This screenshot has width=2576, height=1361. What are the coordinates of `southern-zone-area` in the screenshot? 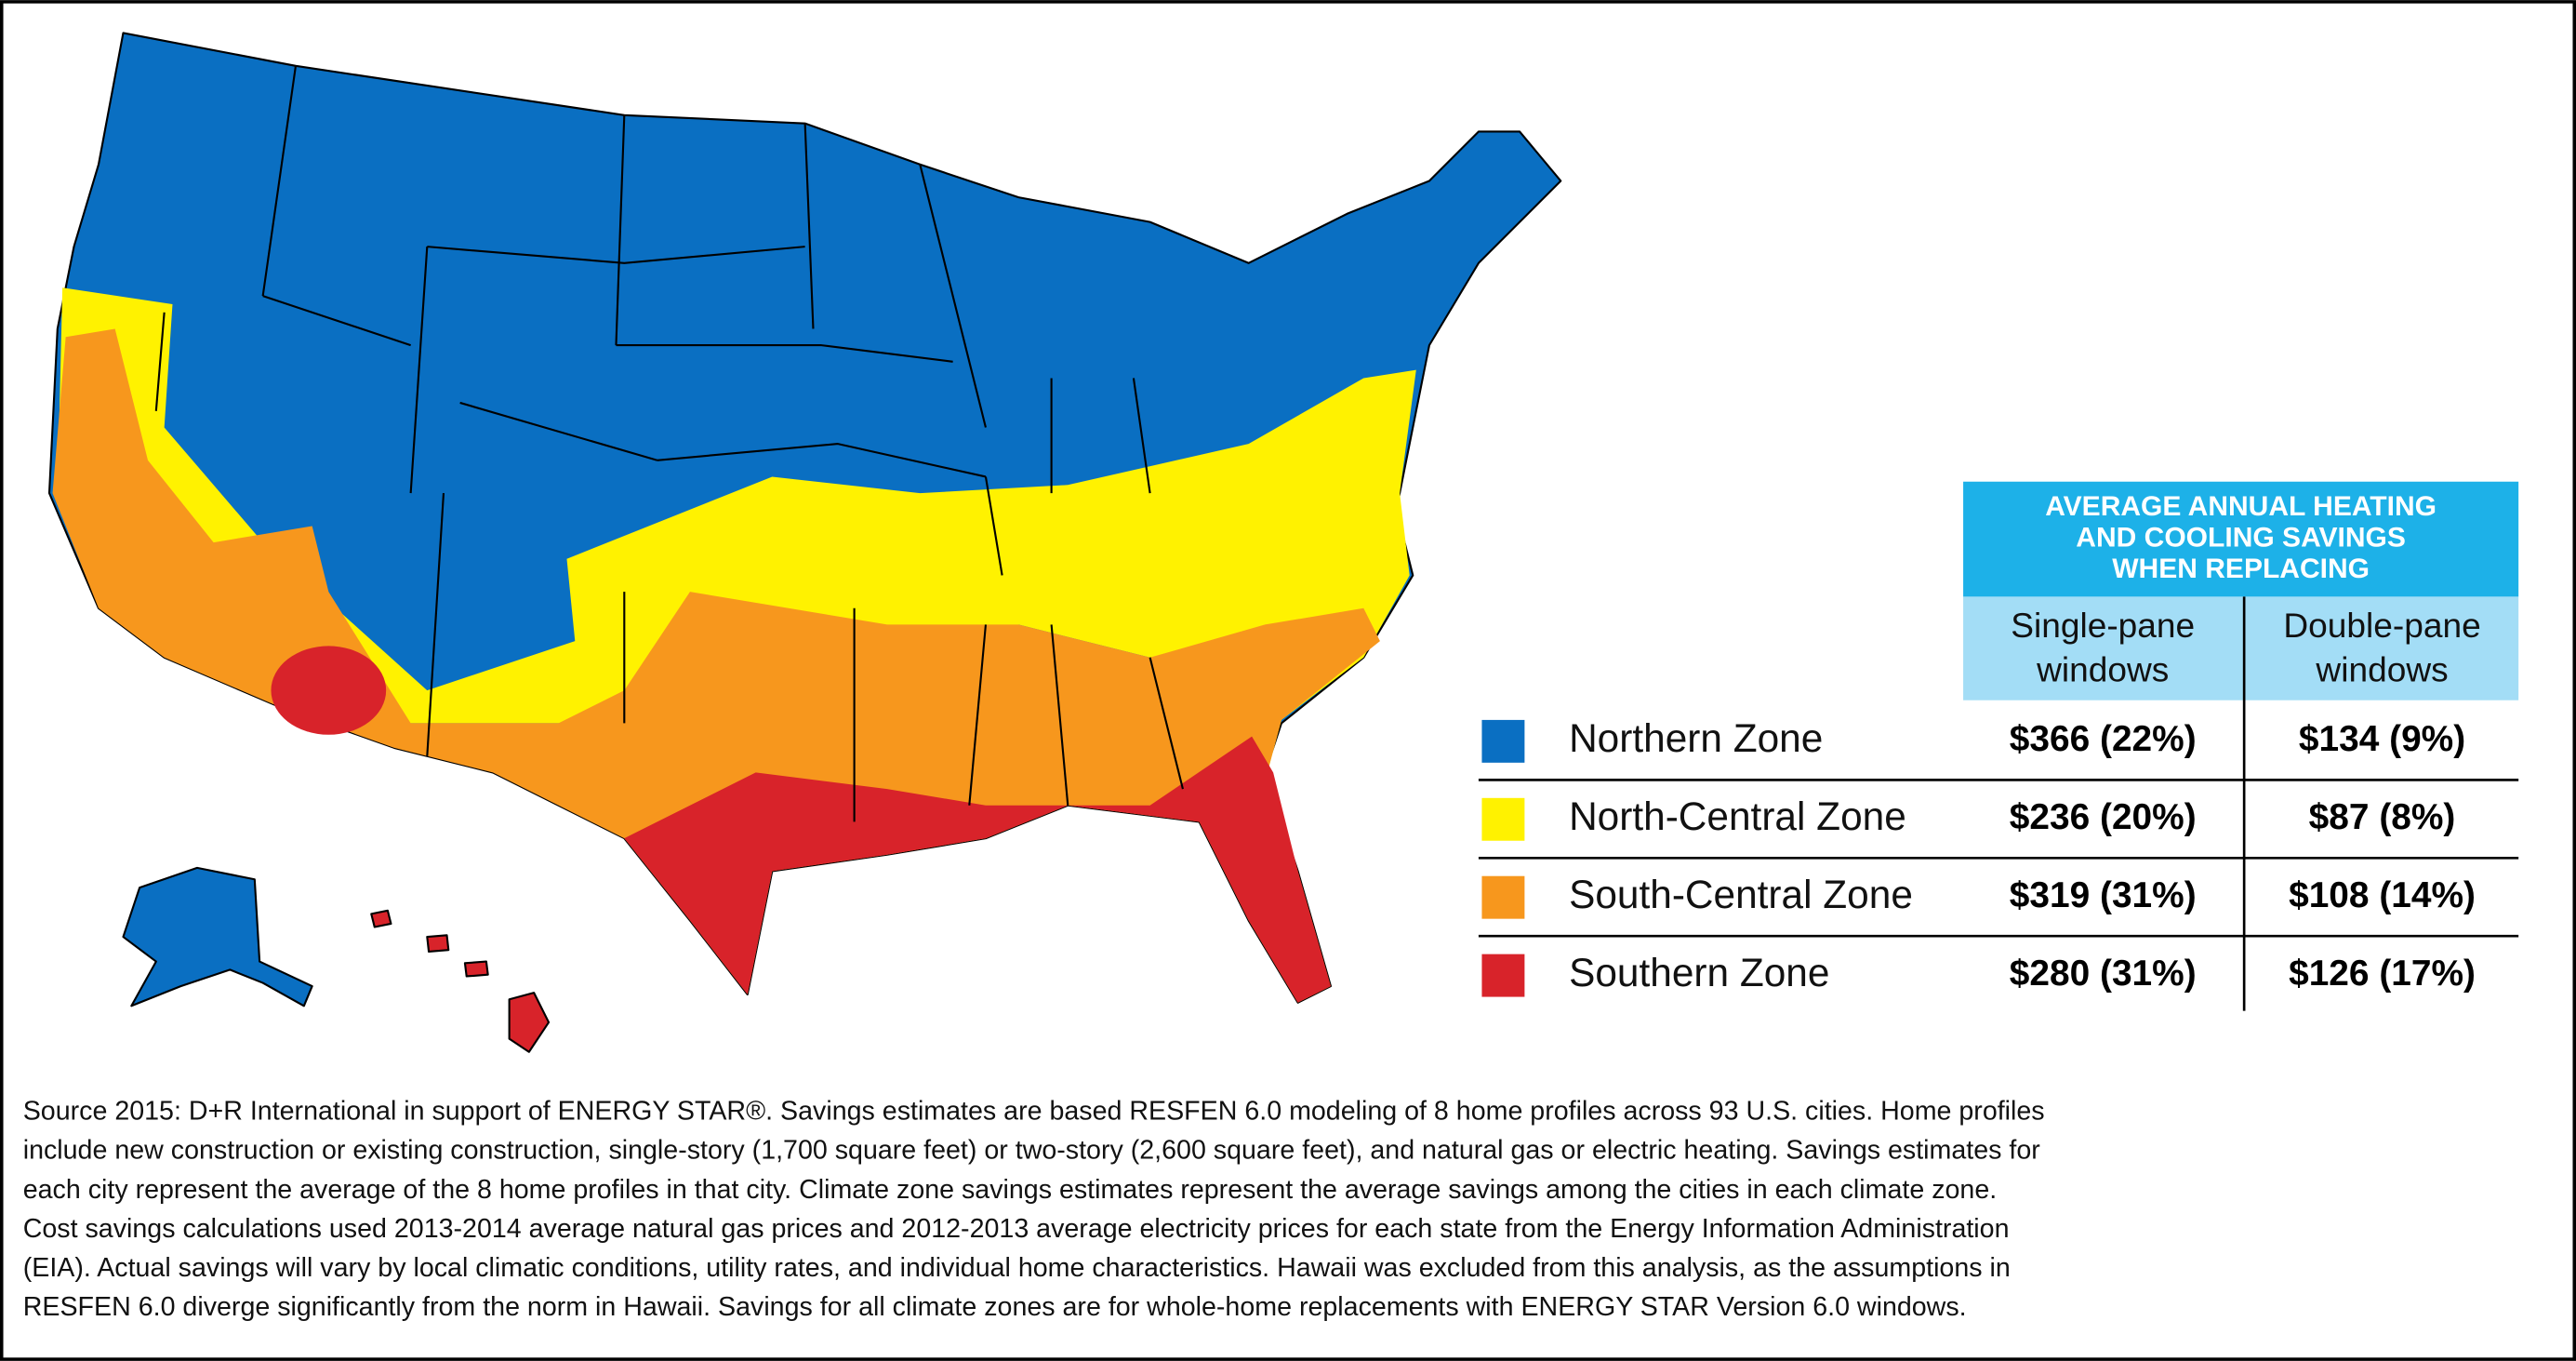 It's located at (977, 869).